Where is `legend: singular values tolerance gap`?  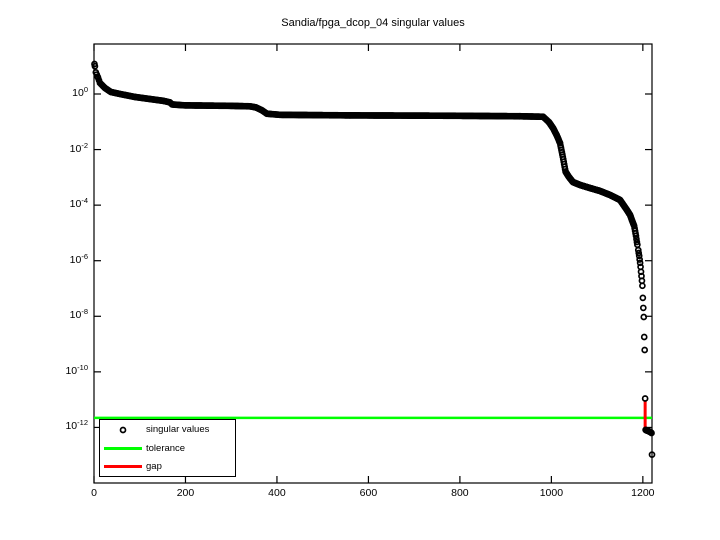 legend: singular values tolerance gap is located at coordinates (167, 448).